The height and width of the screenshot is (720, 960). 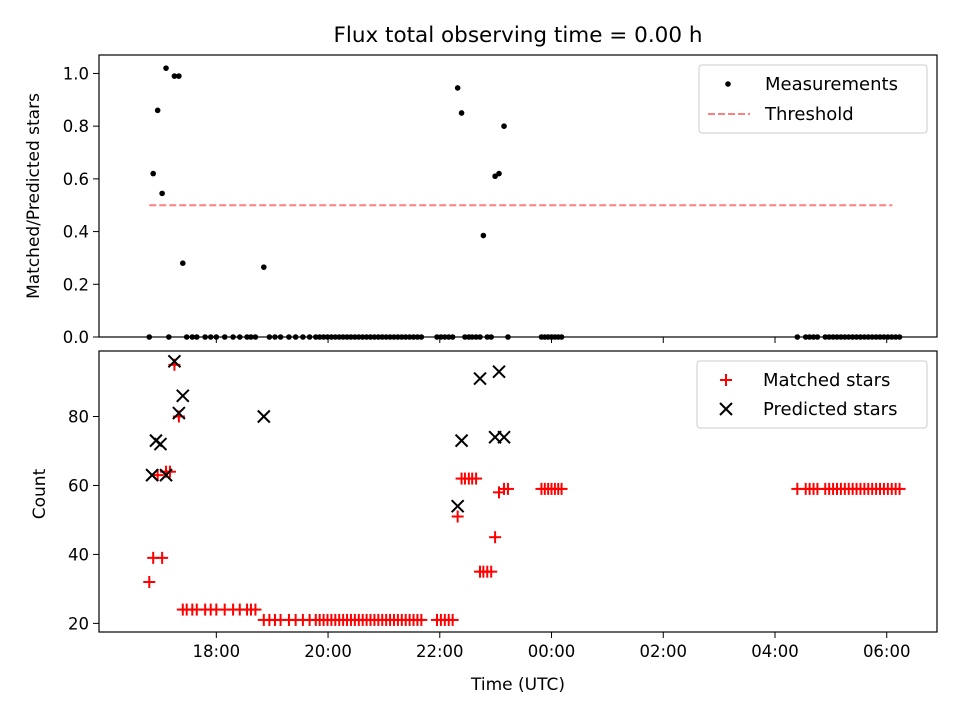 I want to click on bottom-legend-box, so click(x=812, y=394).